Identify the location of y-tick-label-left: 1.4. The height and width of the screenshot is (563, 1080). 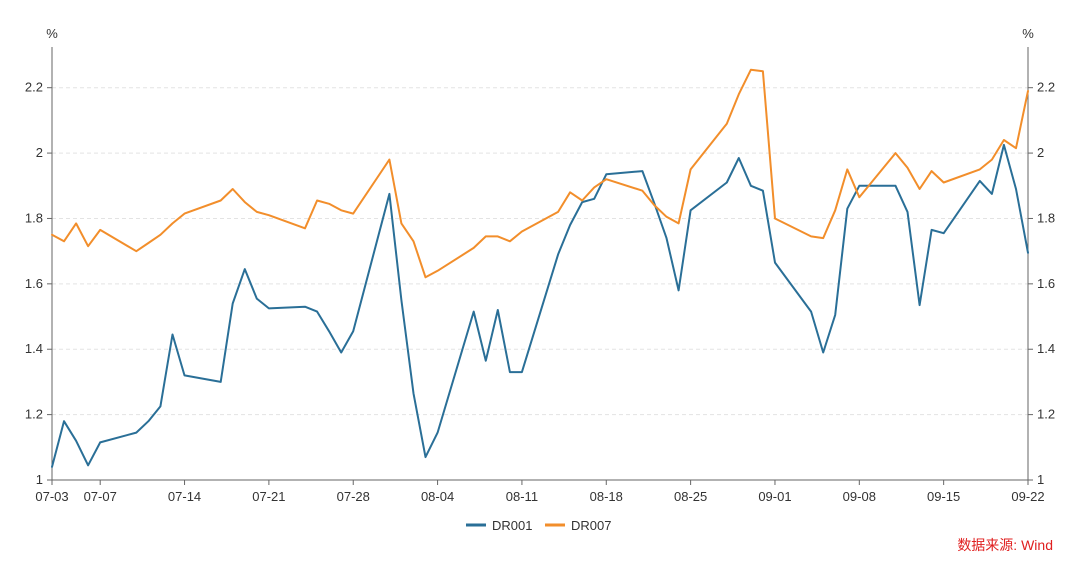
(34, 348).